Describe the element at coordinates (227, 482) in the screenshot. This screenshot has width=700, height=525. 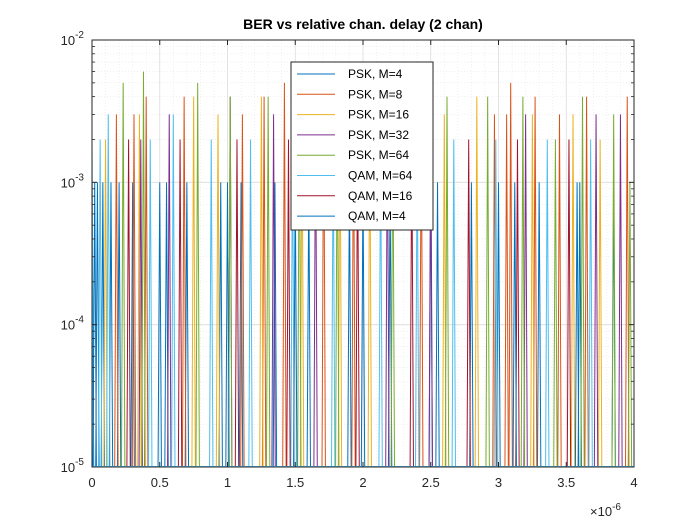
I see `x-tick-label: 1` at that location.